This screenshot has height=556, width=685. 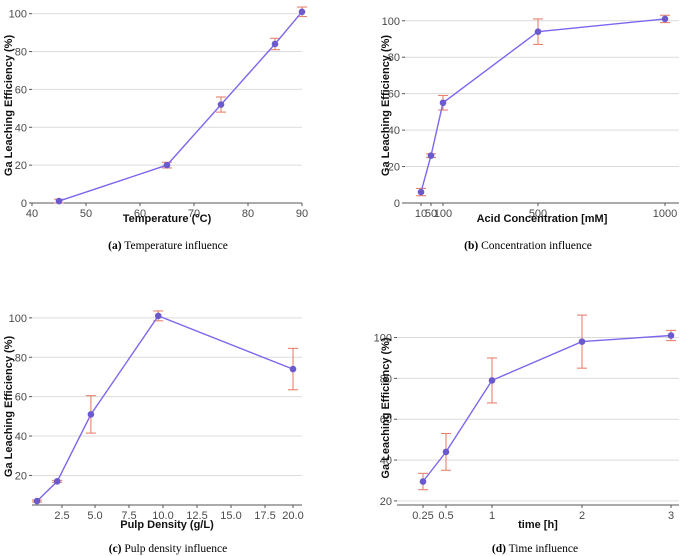 I want to click on x-tick-label: 80, so click(x=248, y=214).